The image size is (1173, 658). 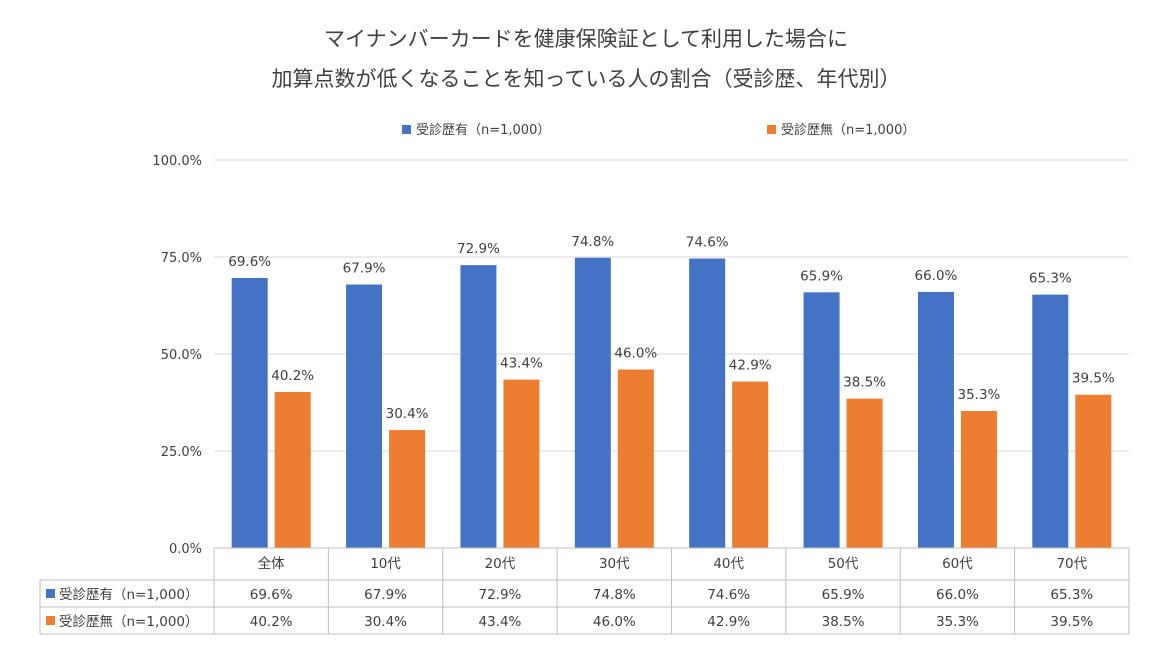 I want to click on y-axis: 0.0% 25.0% 50.0% 75.0% 100.0%, so click(x=177, y=355).